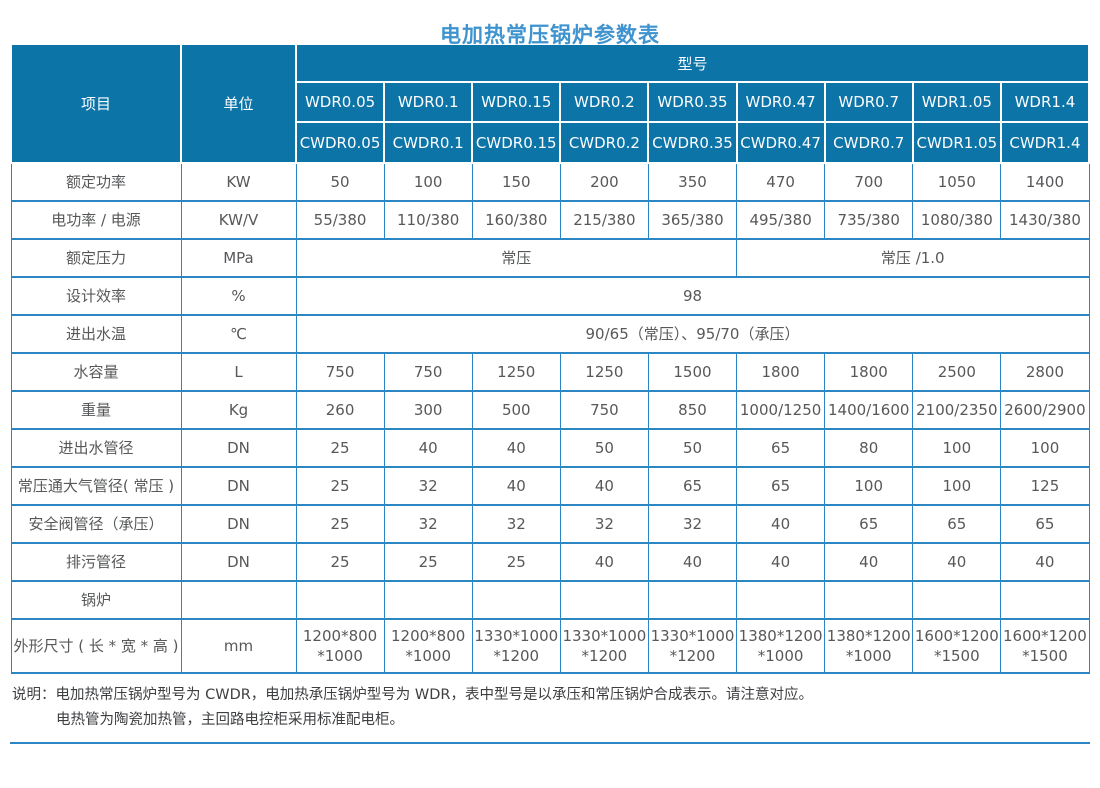 This screenshot has height=788, width=1100. Describe the element at coordinates (692, 63) in the screenshot. I see `header-cell-model-group: 型号` at that location.